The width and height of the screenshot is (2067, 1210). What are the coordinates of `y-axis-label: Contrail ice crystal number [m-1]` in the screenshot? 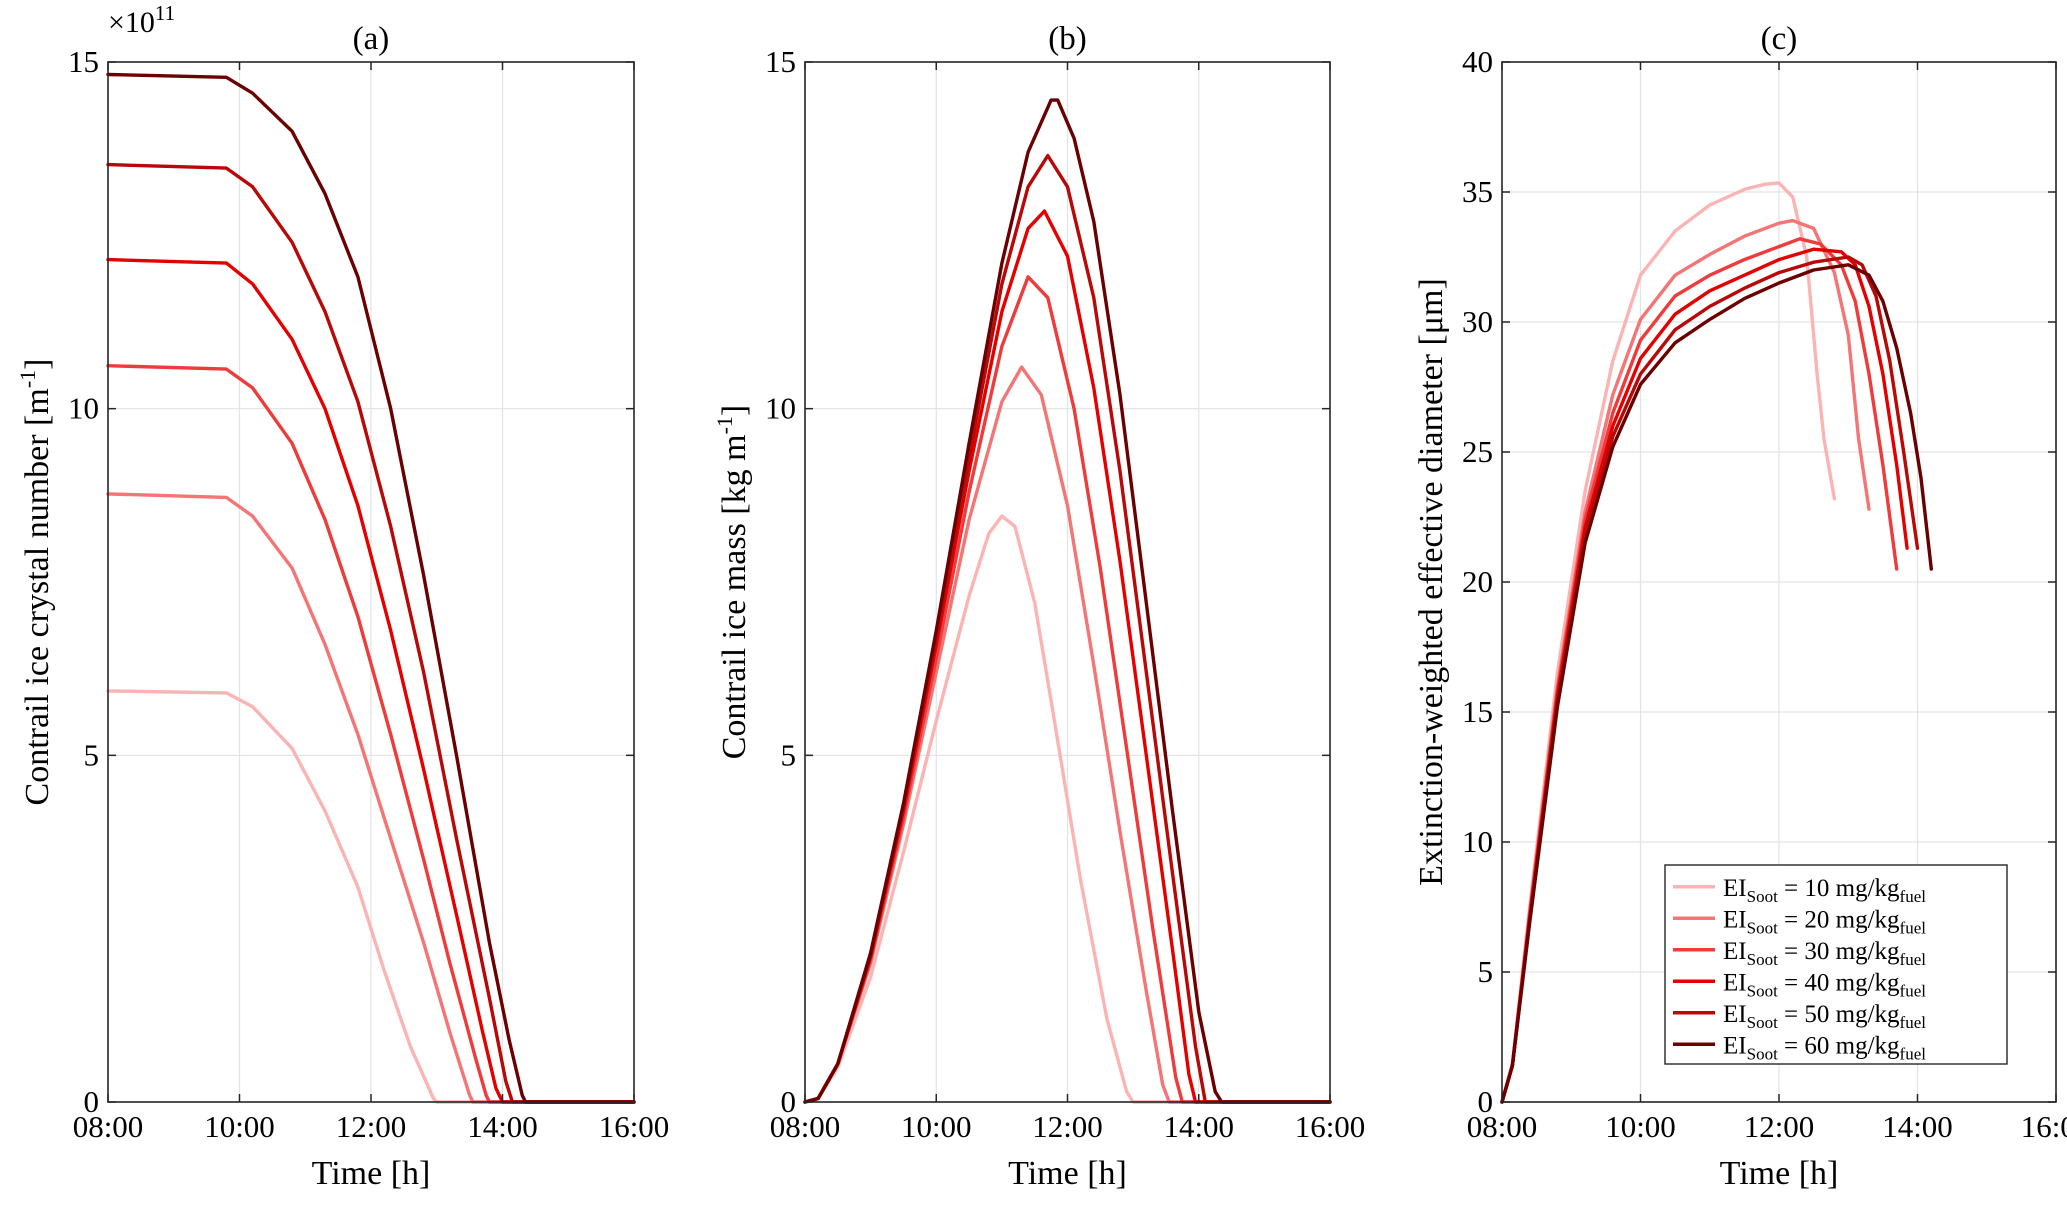 It's located at (35, 582).